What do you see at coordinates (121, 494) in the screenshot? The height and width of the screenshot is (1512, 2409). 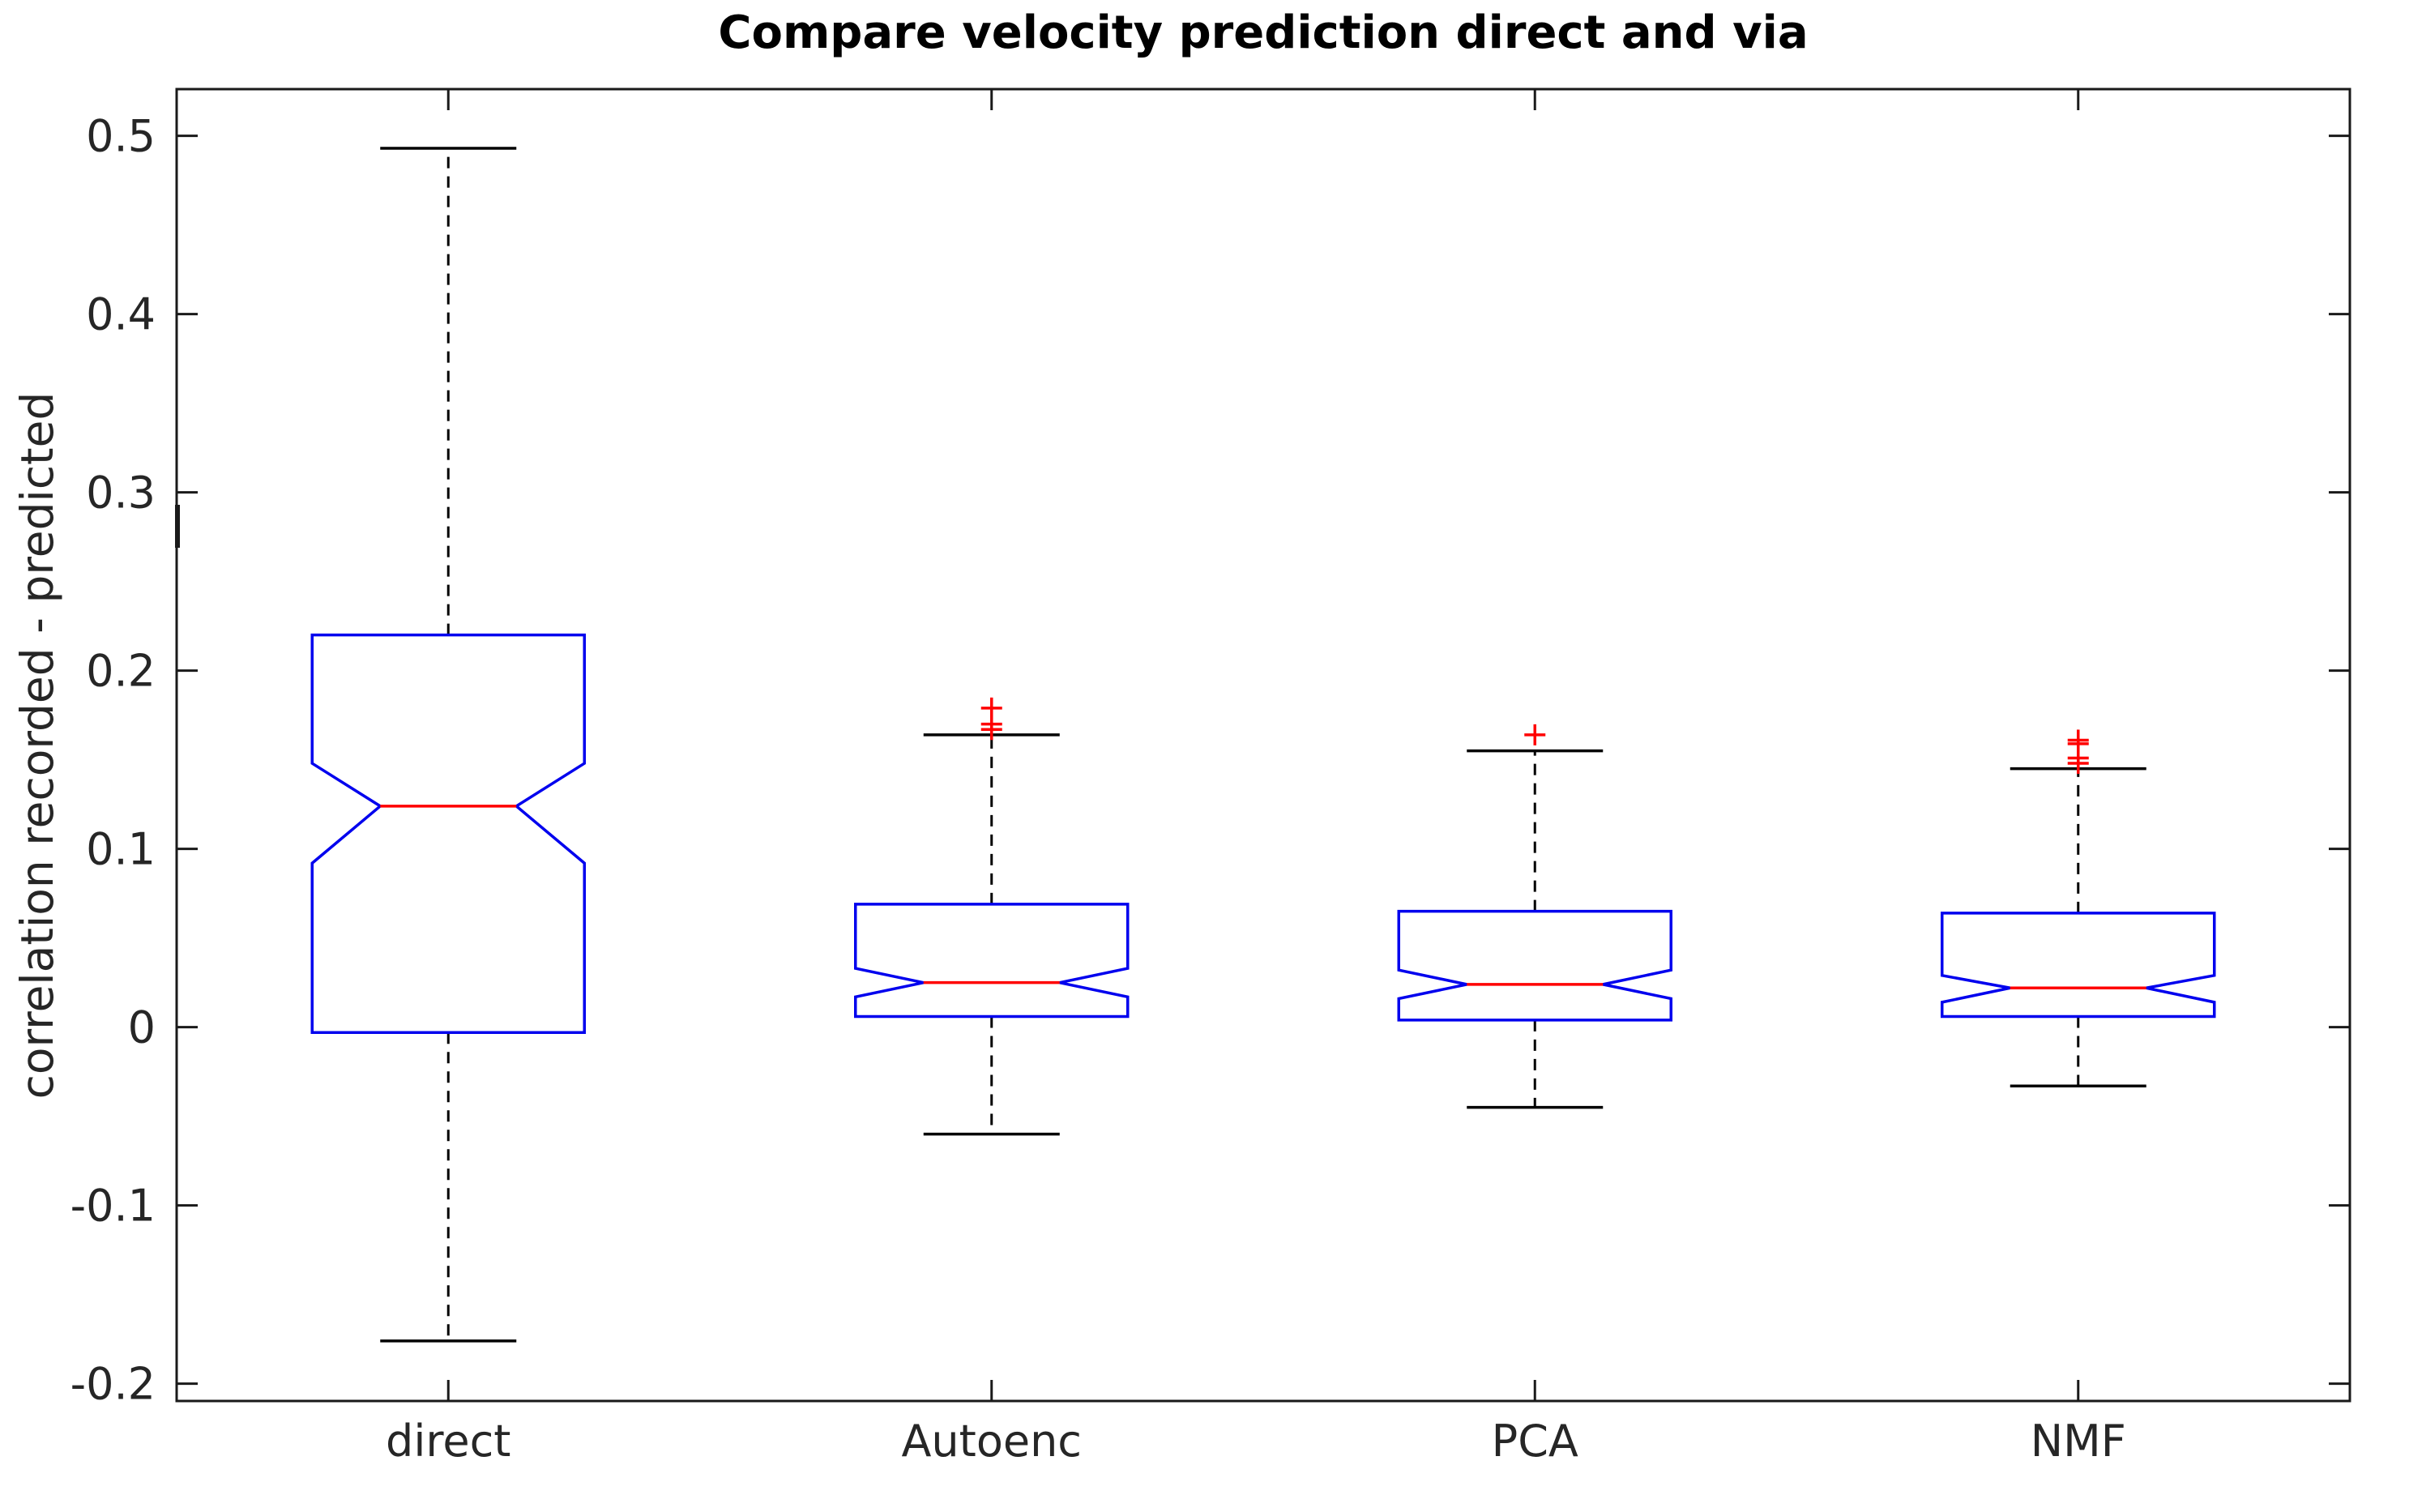 I see `y-tick-label: 0.3` at bounding box center [121, 494].